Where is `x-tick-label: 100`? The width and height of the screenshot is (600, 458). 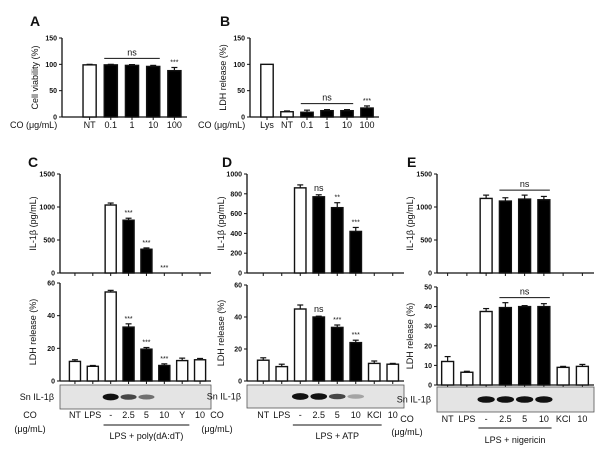 x-tick-label: 100 is located at coordinates (366, 125).